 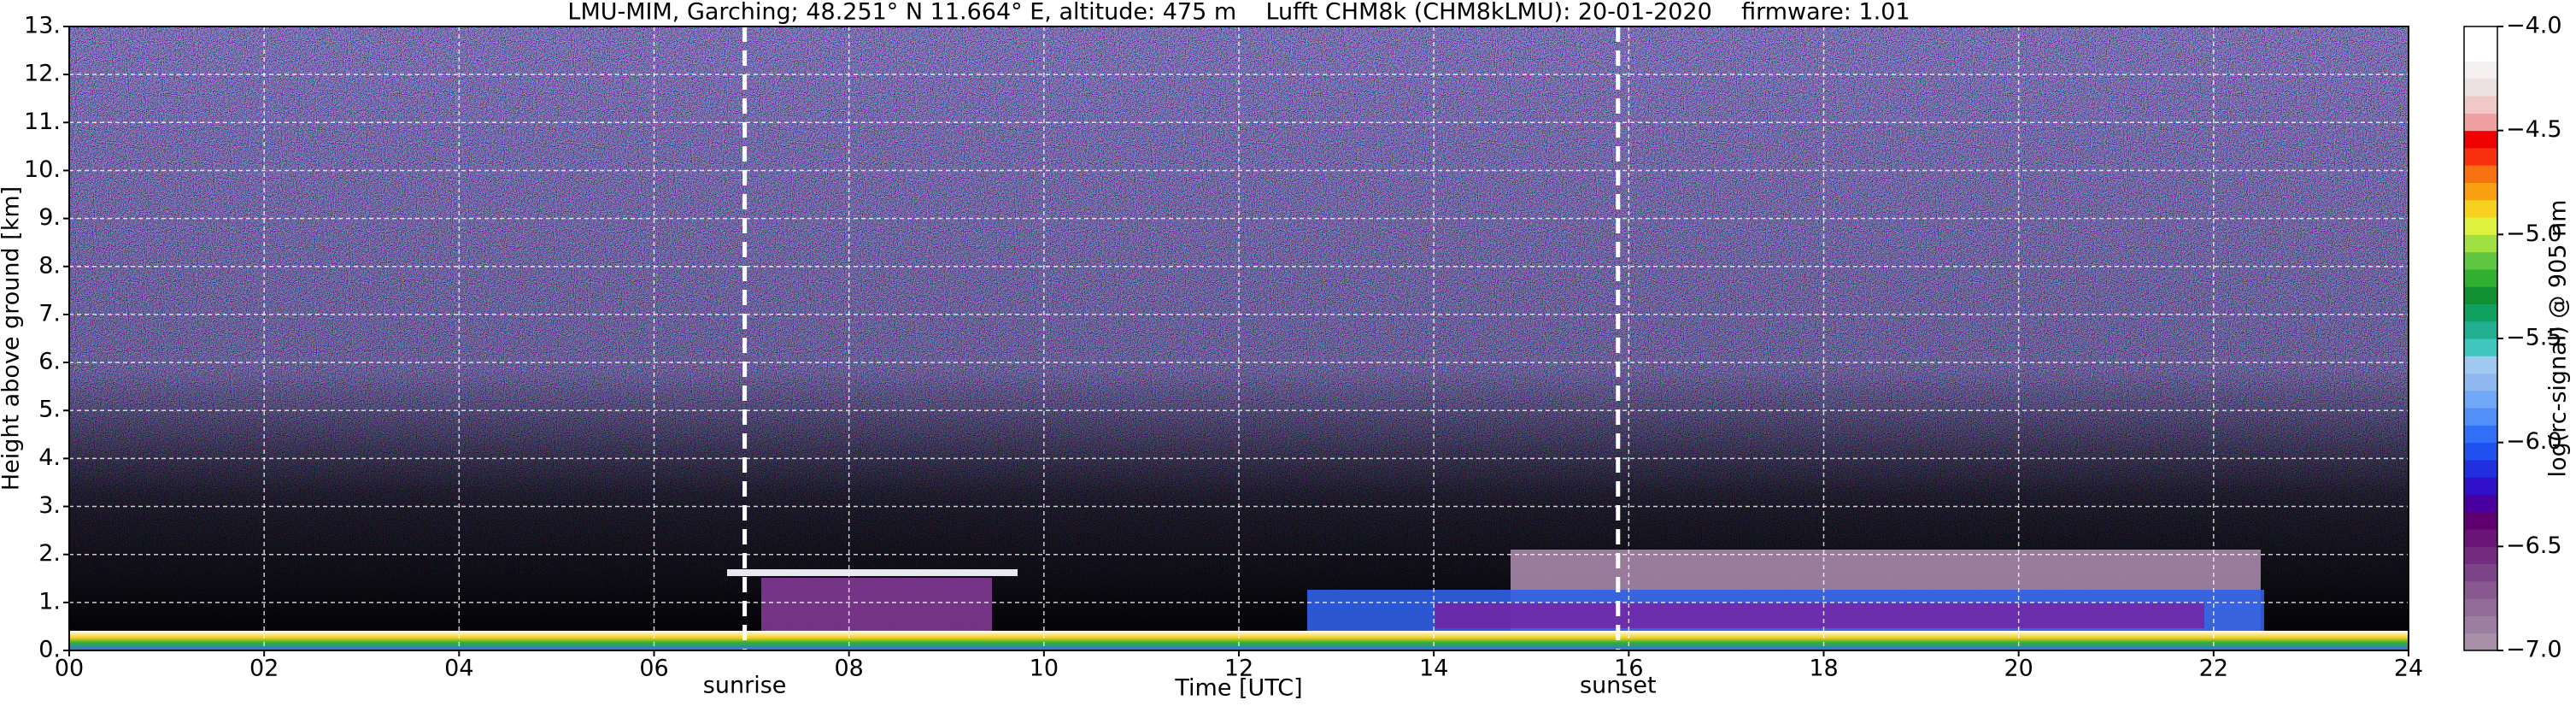 I want to click on colorbar-tick-label: −7.0, so click(x=2534, y=650).